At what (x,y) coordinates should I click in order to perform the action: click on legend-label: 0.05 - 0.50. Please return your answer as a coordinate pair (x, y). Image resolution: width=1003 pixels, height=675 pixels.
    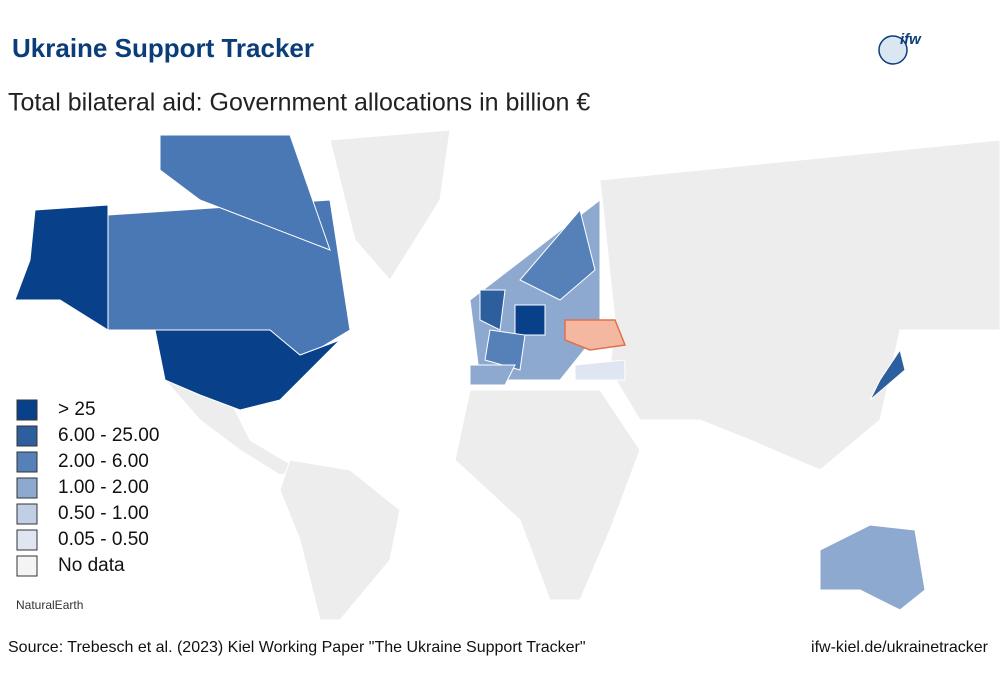
    Looking at the image, I should click on (103, 539).